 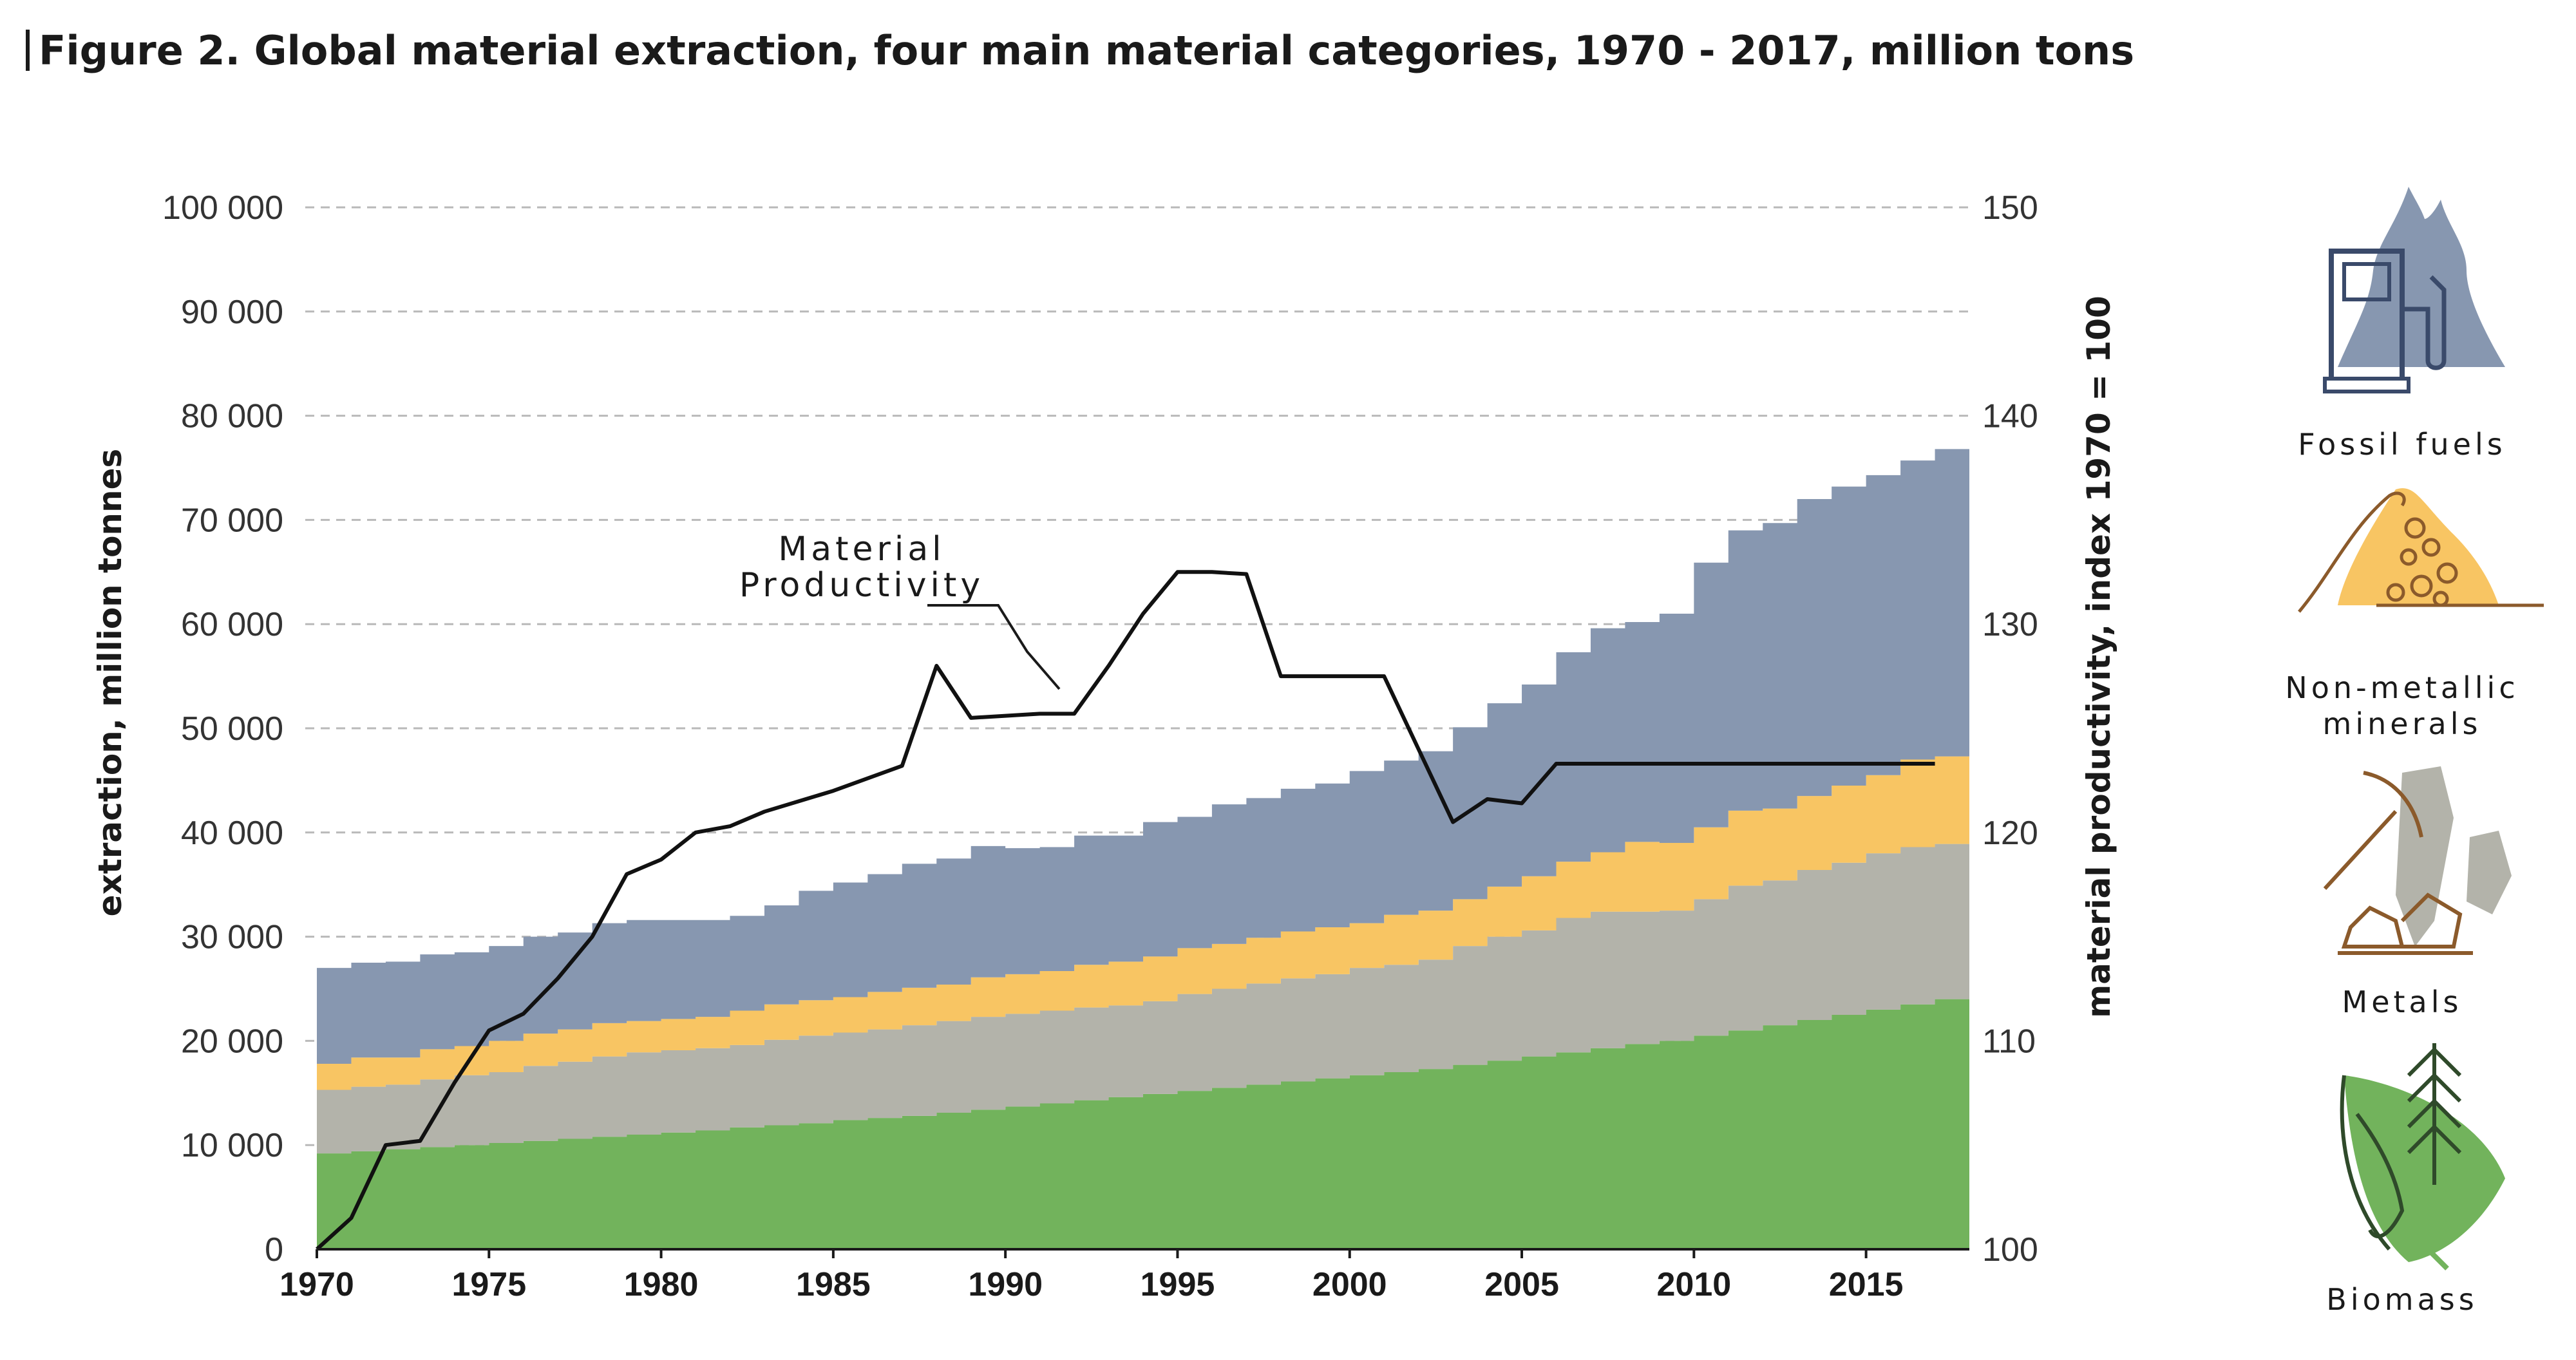 I want to click on legend-label-biomass: Biomass, so click(x=2402, y=1299).